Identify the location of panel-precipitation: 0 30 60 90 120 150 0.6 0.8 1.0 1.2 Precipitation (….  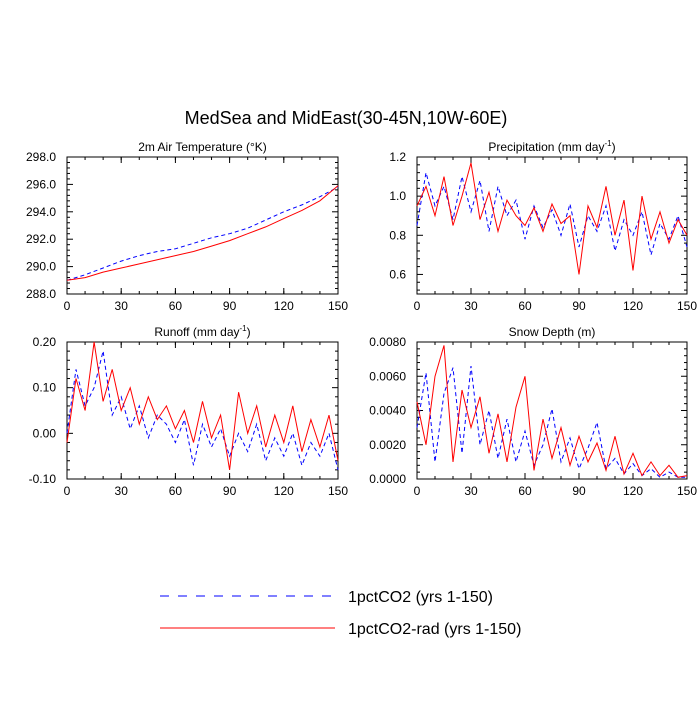
(543, 226).